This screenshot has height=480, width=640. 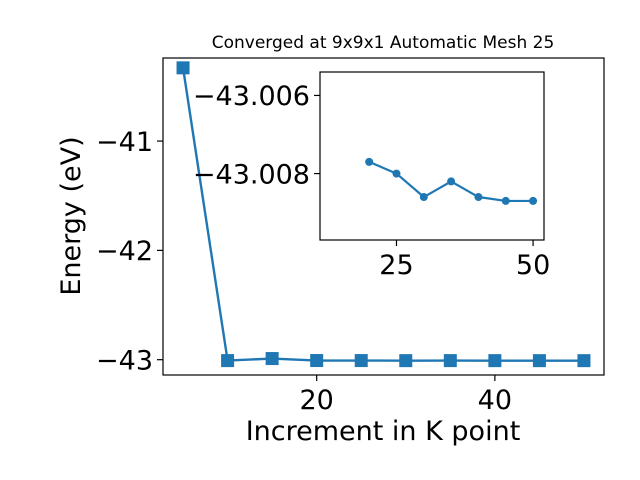 I want to click on inset-series, so click(x=451, y=181).